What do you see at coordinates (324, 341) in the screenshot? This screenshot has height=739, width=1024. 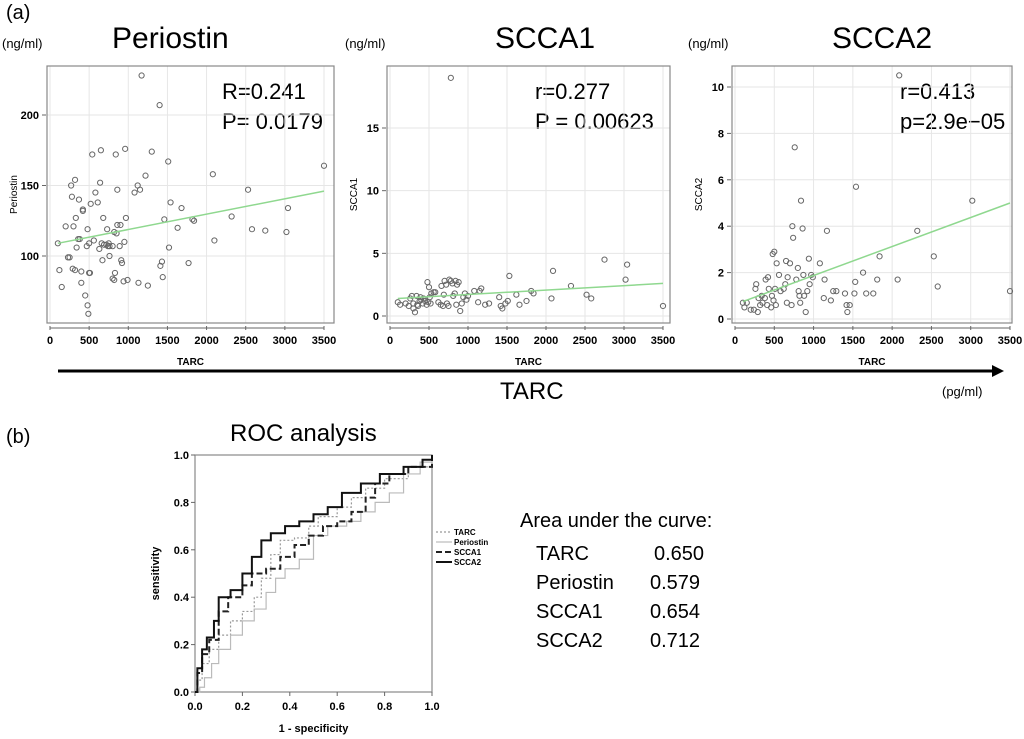 I see `periostin-x-tick-label: 3500` at bounding box center [324, 341].